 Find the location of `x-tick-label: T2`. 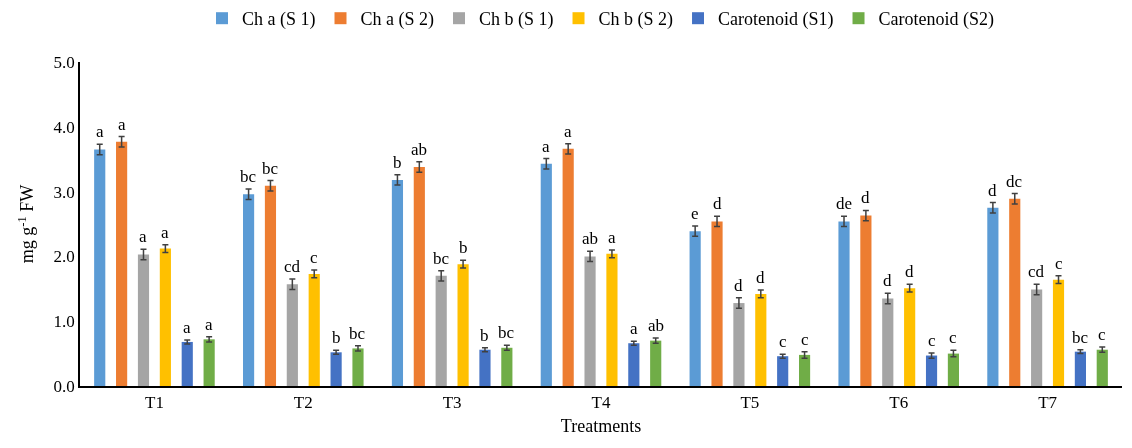

x-tick-label: T2 is located at coordinates (303, 403).